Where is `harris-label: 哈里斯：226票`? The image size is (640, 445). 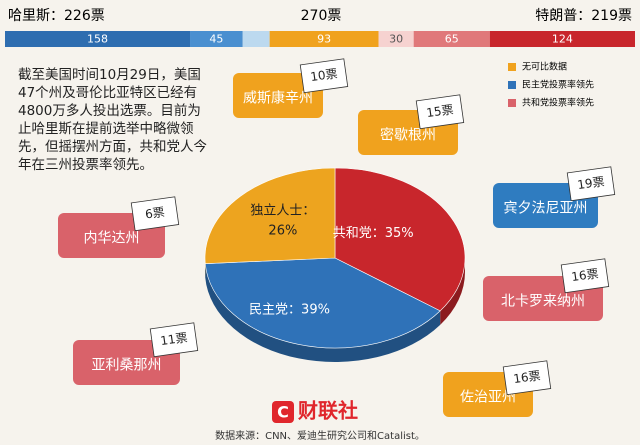
harris-label: 哈里斯：226票 is located at coordinates (56, 16).